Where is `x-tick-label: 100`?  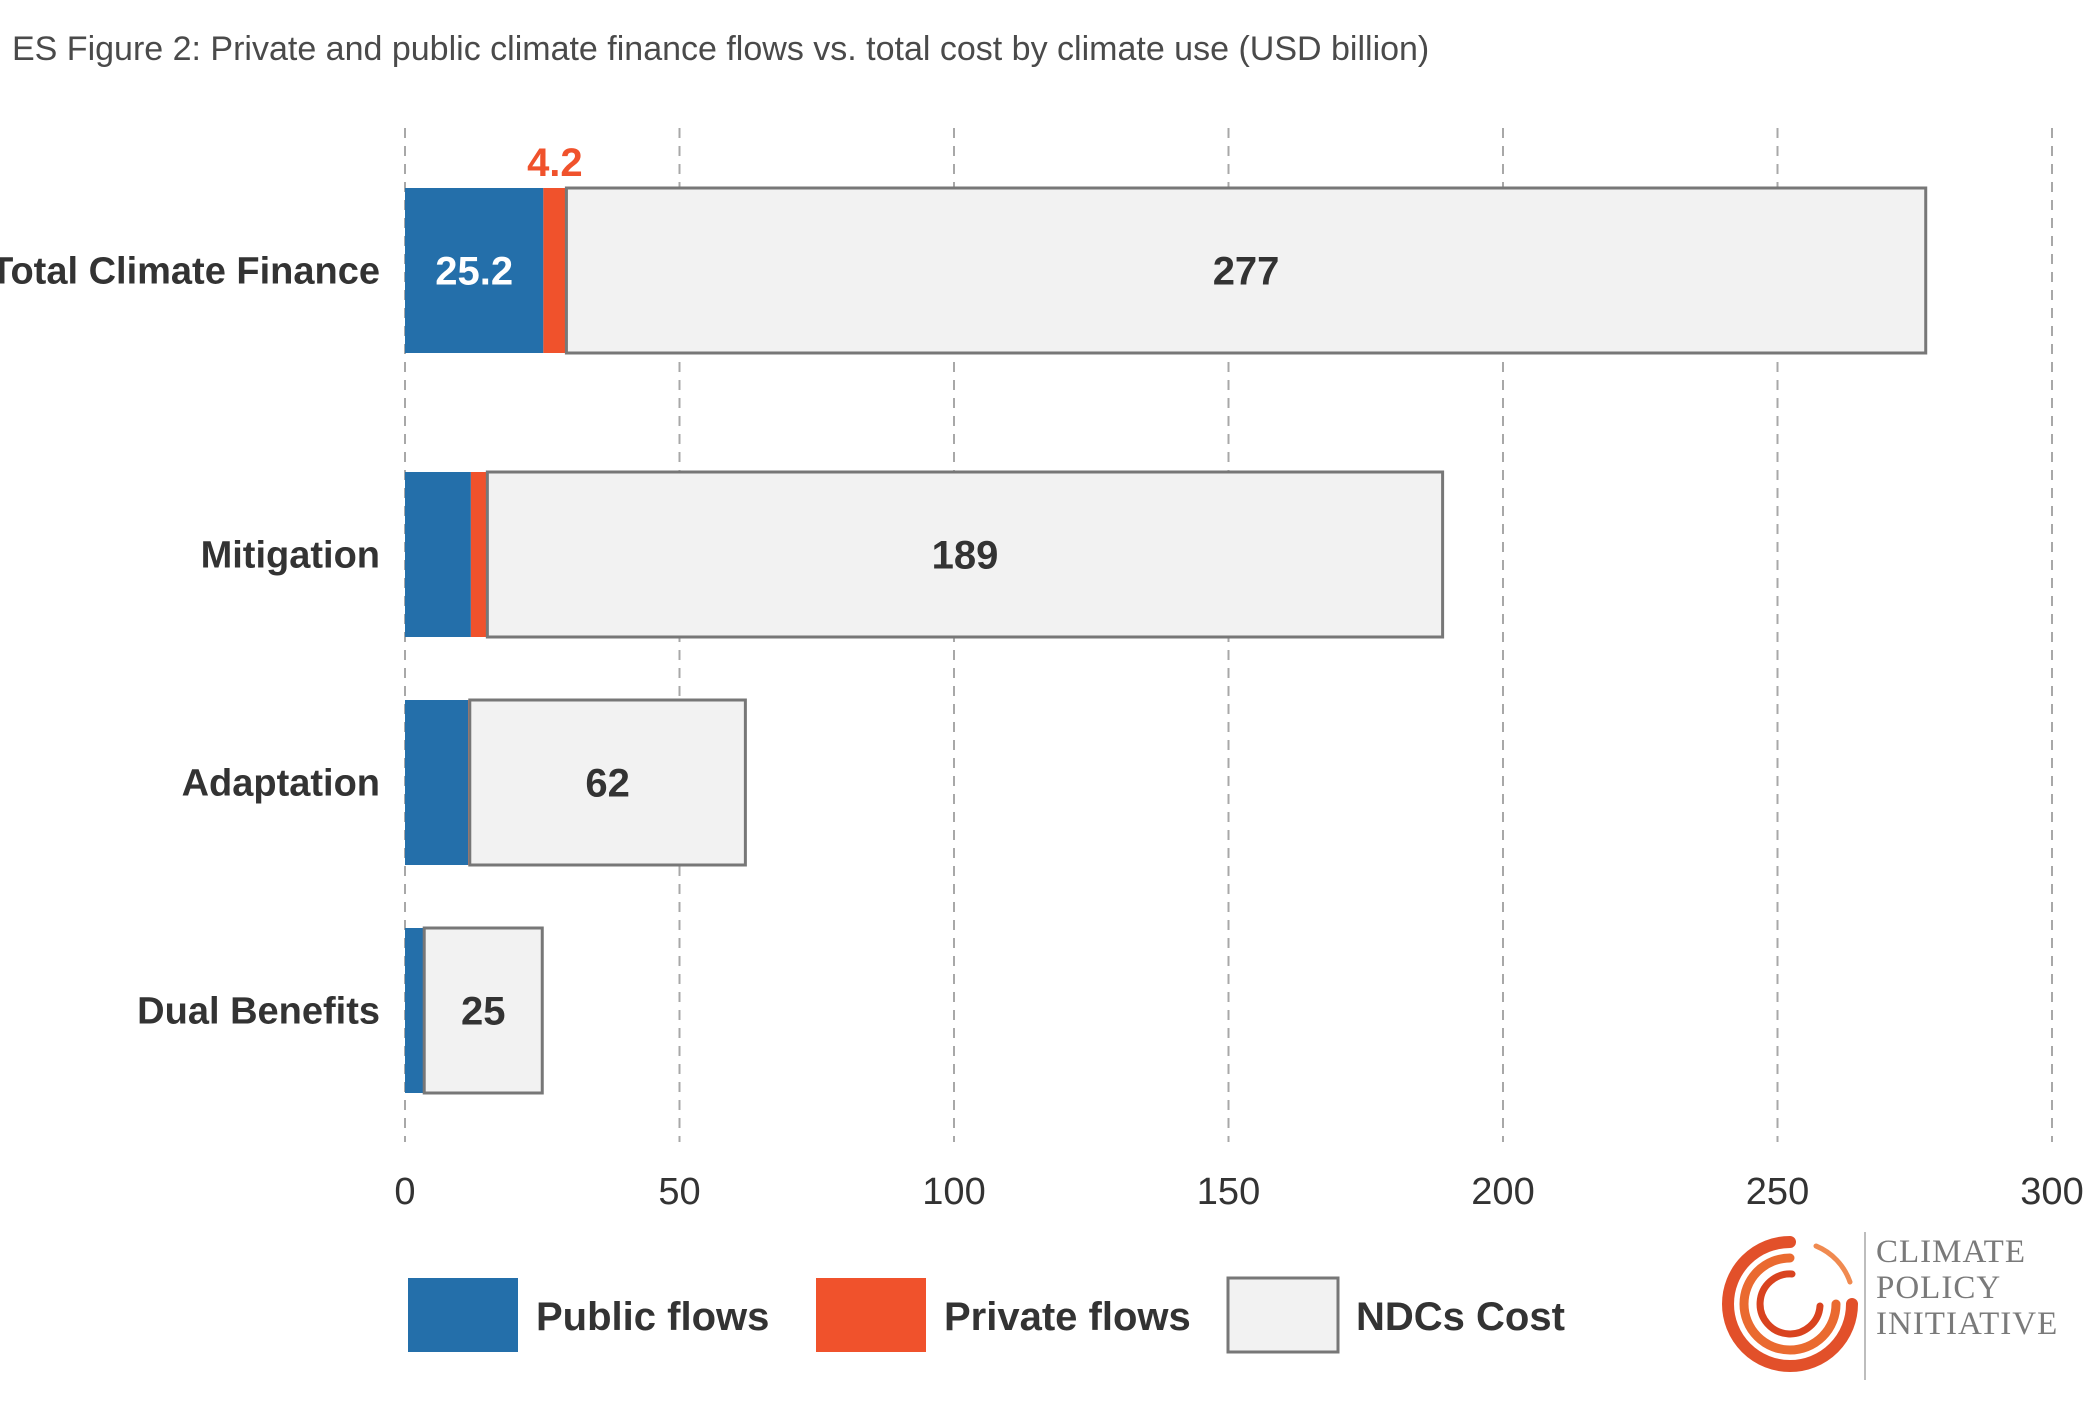
x-tick-label: 100 is located at coordinates (953, 1192).